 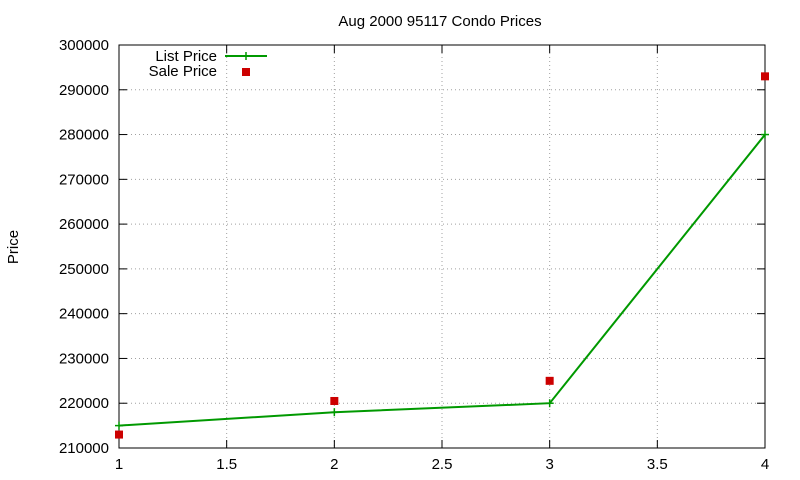 I want to click on x-tick-label: 2.5, so click(x=442, y=464).